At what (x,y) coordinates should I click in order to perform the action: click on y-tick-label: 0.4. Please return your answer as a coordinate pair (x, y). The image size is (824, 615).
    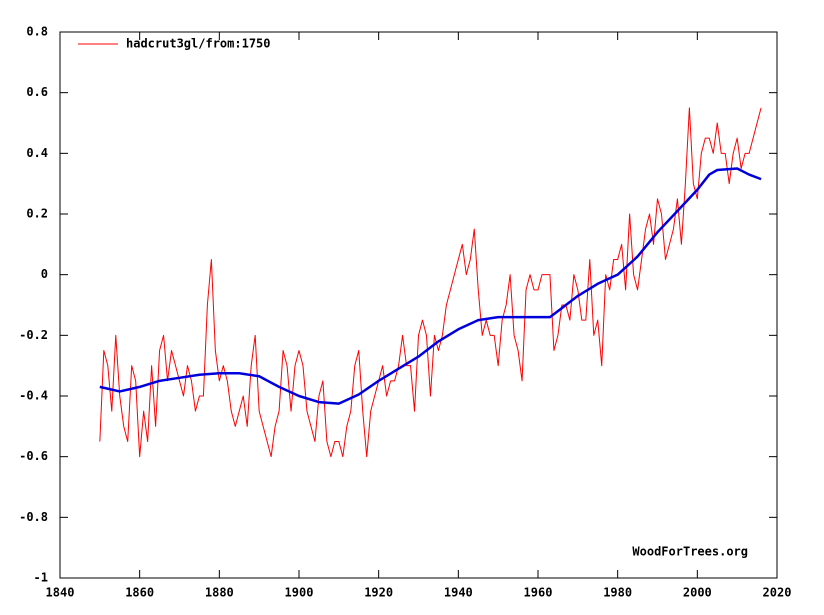
    Looking at the image, I should click on (37, 153).